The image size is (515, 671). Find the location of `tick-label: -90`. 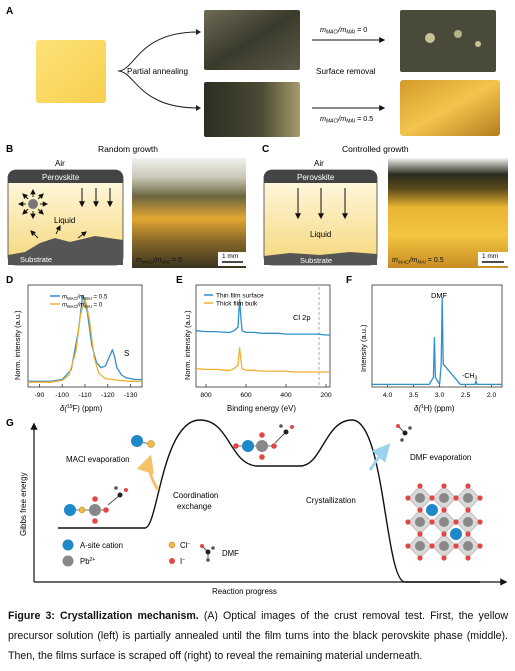

tick-label: -90 is located at coordinates (39, 395).